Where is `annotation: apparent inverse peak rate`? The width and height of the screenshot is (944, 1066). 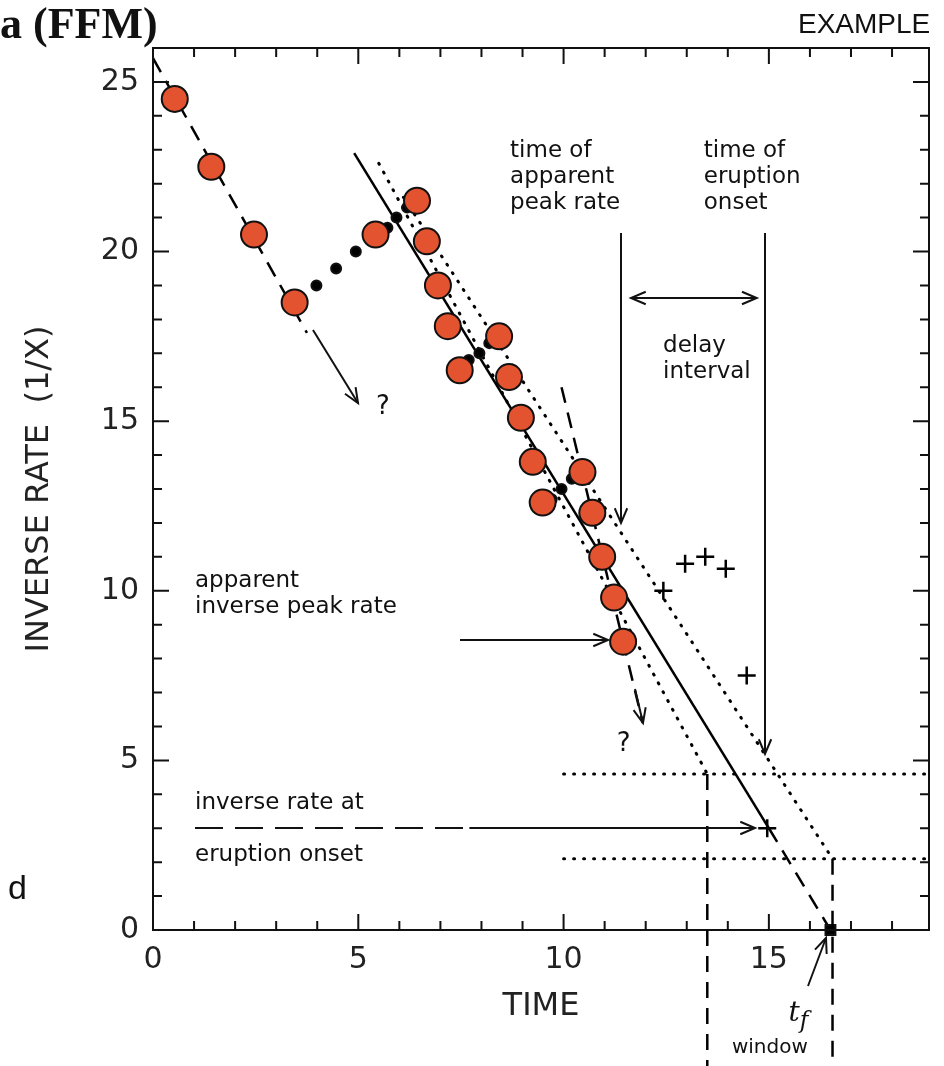 annotation: apparent inverse peak rate is located at coordinates (296, 592).